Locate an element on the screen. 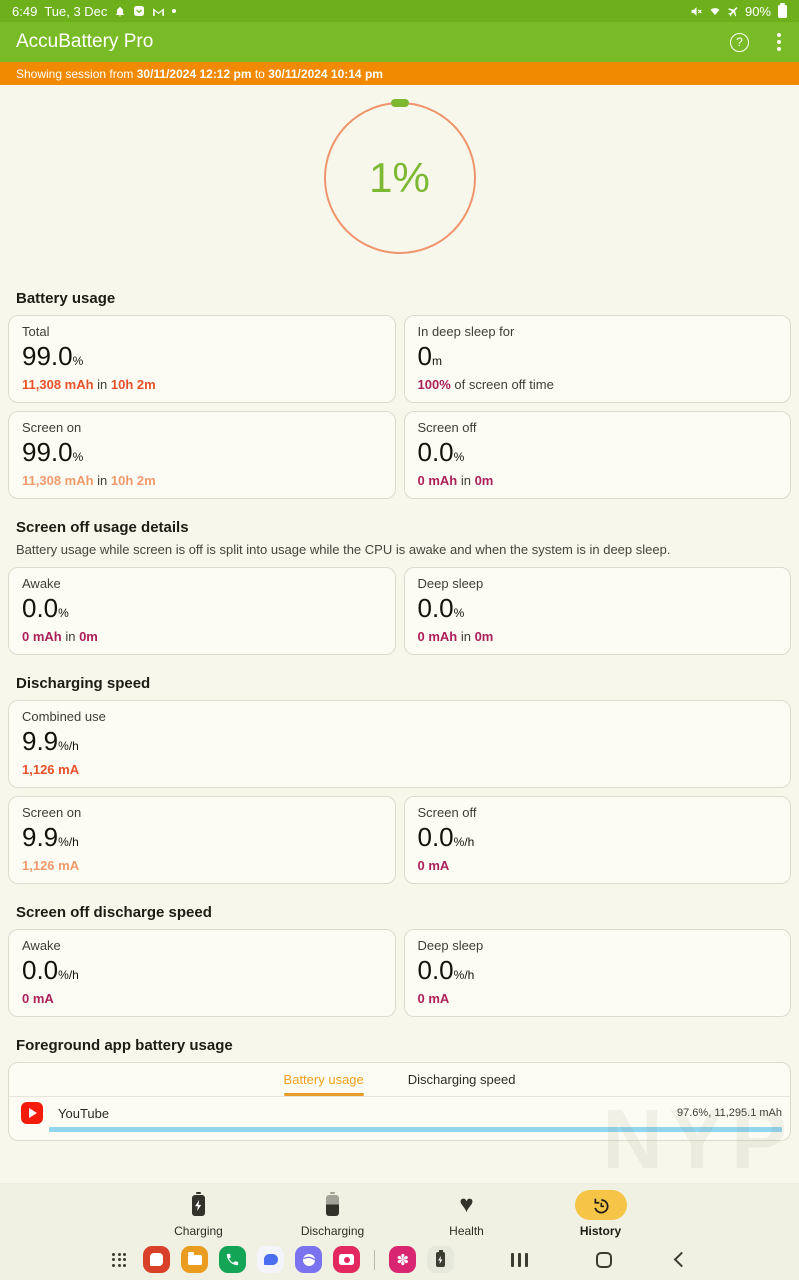 The width and height of the screenshot is (799, 1280). tab-history: History is located at coordinates (601, 1214).